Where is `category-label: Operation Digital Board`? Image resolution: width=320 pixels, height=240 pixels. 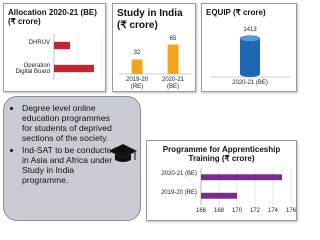 category-label: Operation Digital Board is located at coordinates (32, 69).